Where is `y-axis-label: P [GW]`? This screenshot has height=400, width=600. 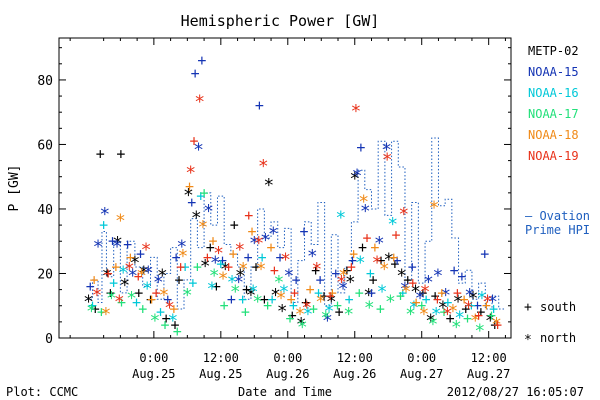
y-axis-label: P [GW] is located at coordinates (14, 188).